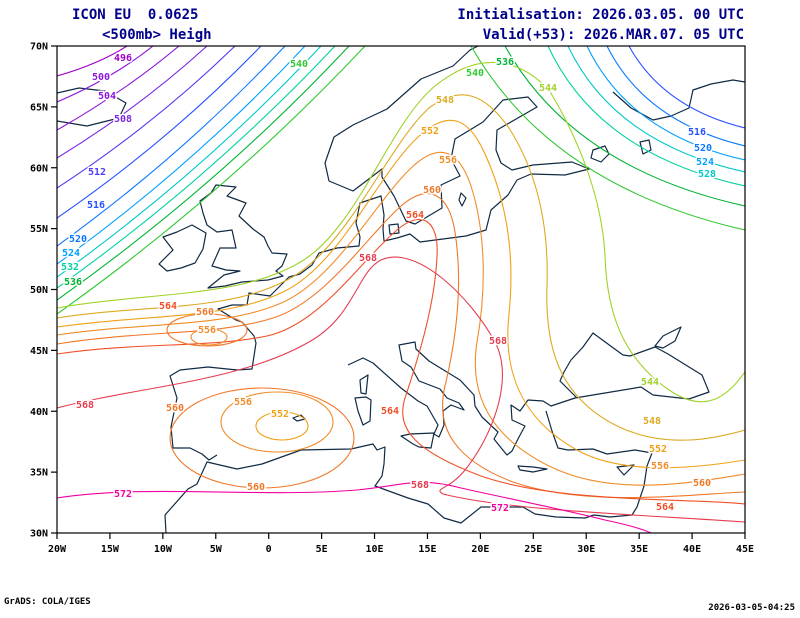  Describe the element at coordinates (375, 549) in the screenshot. I see `x-axis-label: 10E` at that location.